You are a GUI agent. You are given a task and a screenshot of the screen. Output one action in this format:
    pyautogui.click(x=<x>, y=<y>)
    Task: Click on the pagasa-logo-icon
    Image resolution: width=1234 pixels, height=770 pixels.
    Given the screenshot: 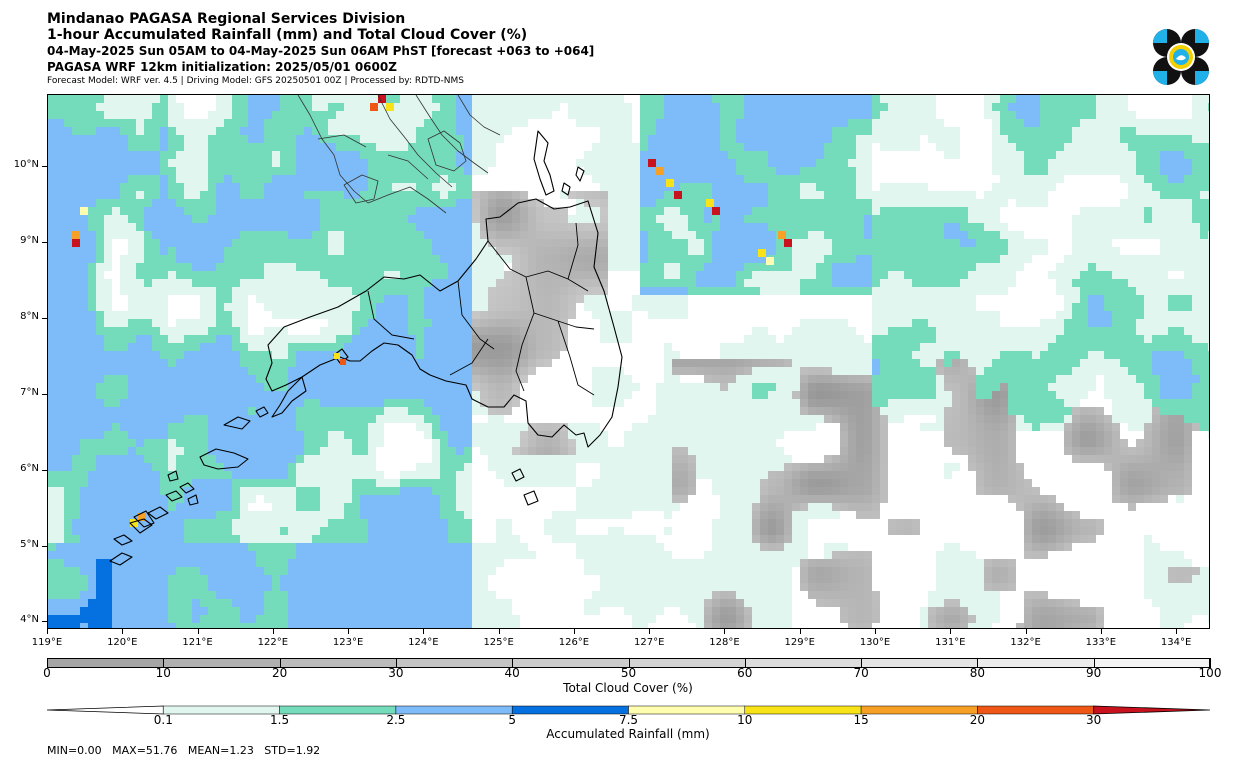 What is the action you would take?
    pyautogui.click(x=1181, y=57)
    